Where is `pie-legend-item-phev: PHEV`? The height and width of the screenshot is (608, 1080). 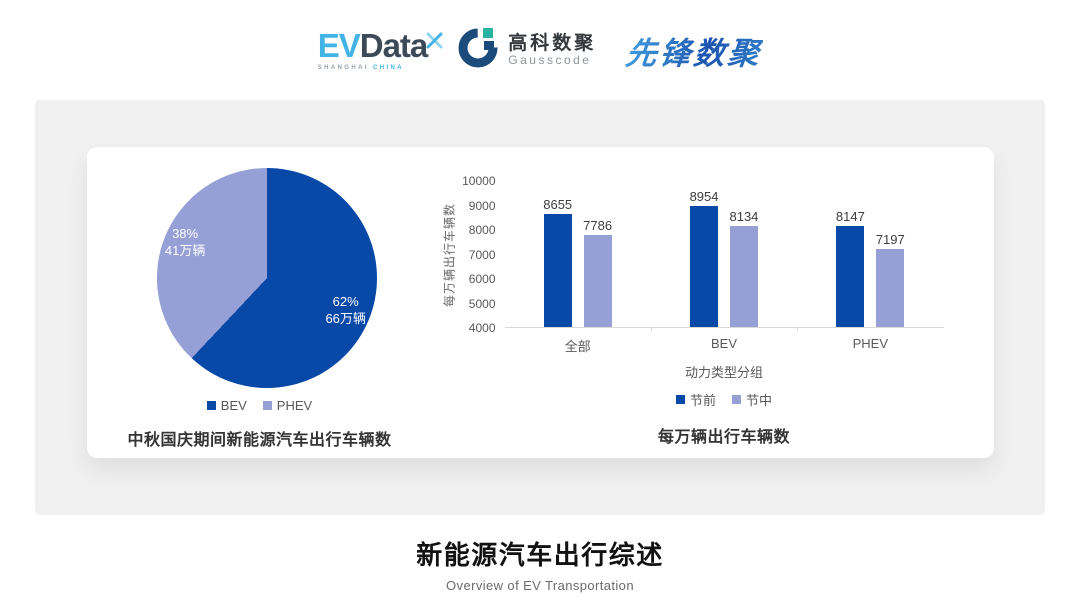
pie-legend-item-phev: PHEV is located at coordinates (287, 405).